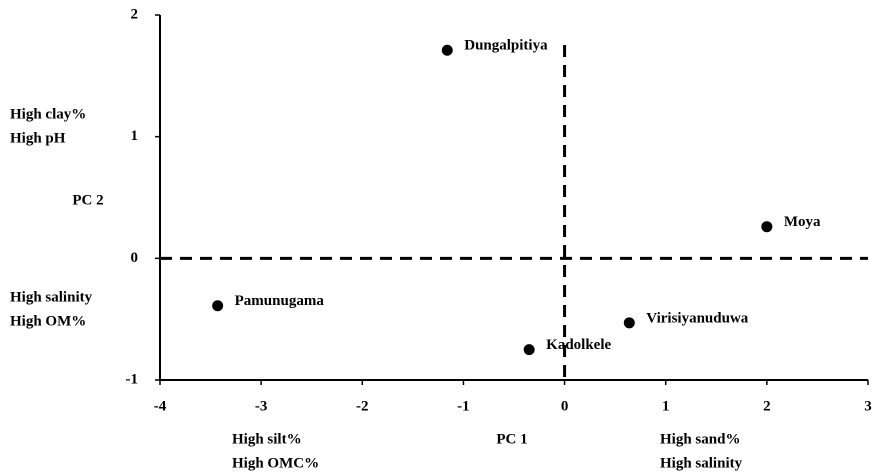 Image resolution: width=878 pixels, height=473 pixels. I want to click on x-tick-label: 3, so click(868, 406).